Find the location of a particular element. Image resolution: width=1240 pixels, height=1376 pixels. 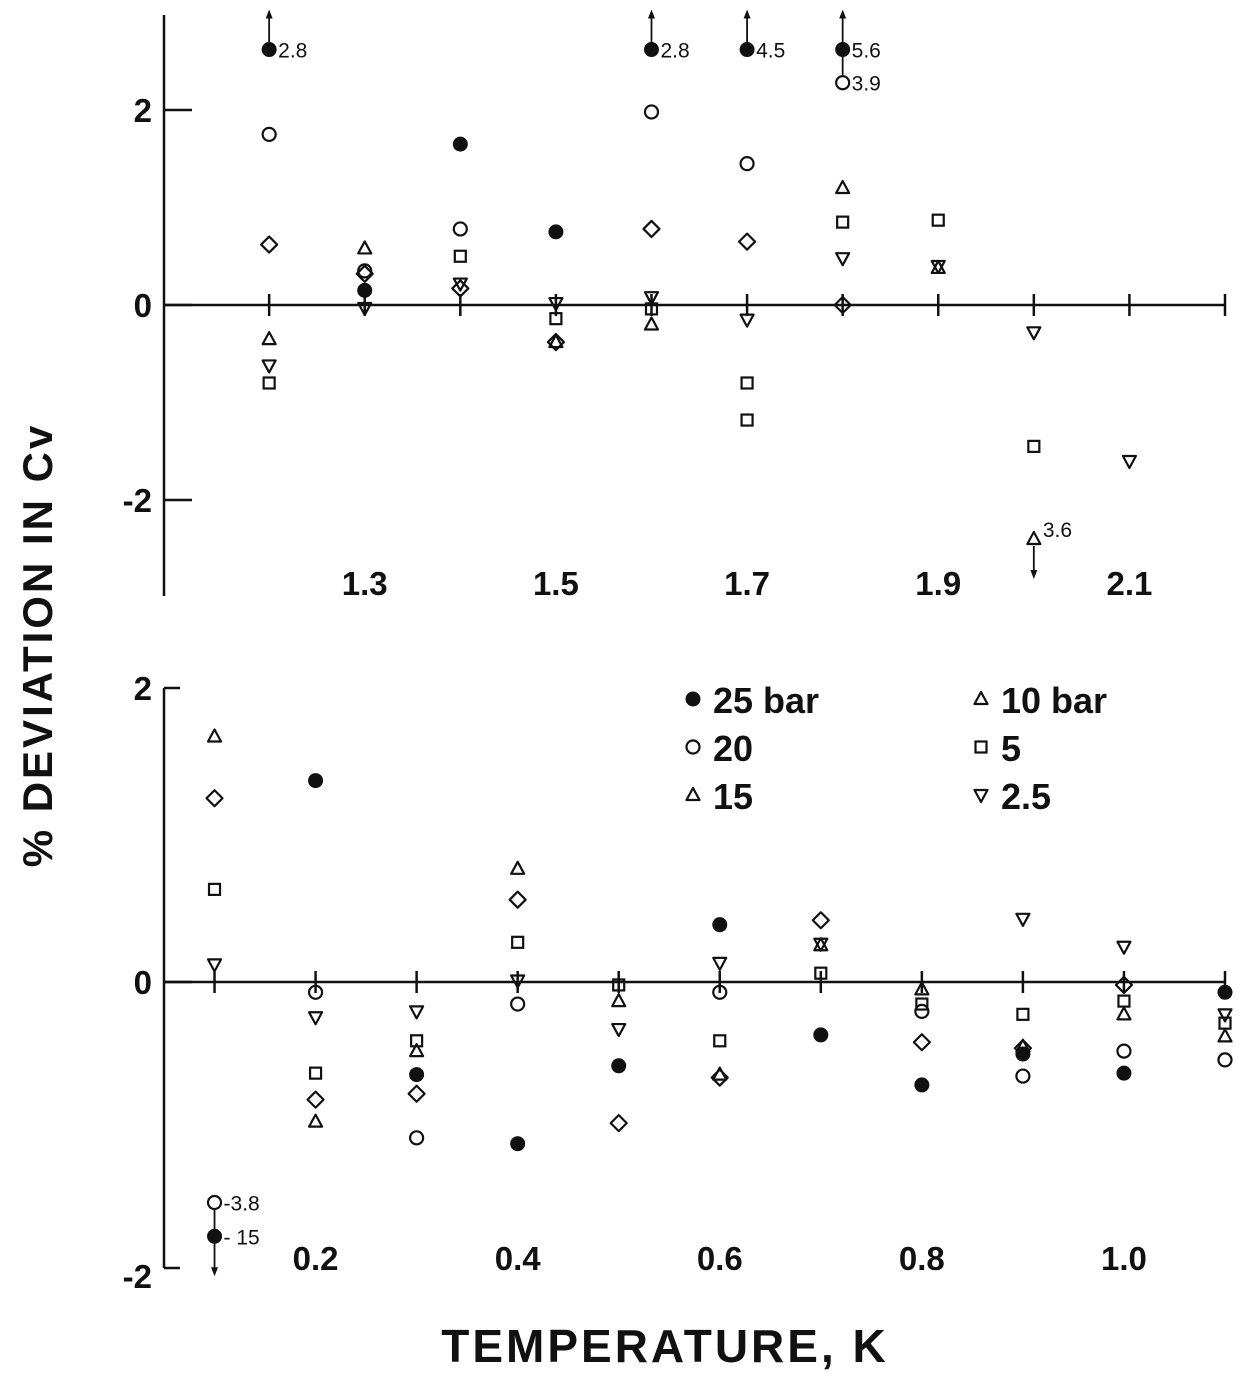

offscale-value-label: 3.6 is located at coordinates (1057, 530).